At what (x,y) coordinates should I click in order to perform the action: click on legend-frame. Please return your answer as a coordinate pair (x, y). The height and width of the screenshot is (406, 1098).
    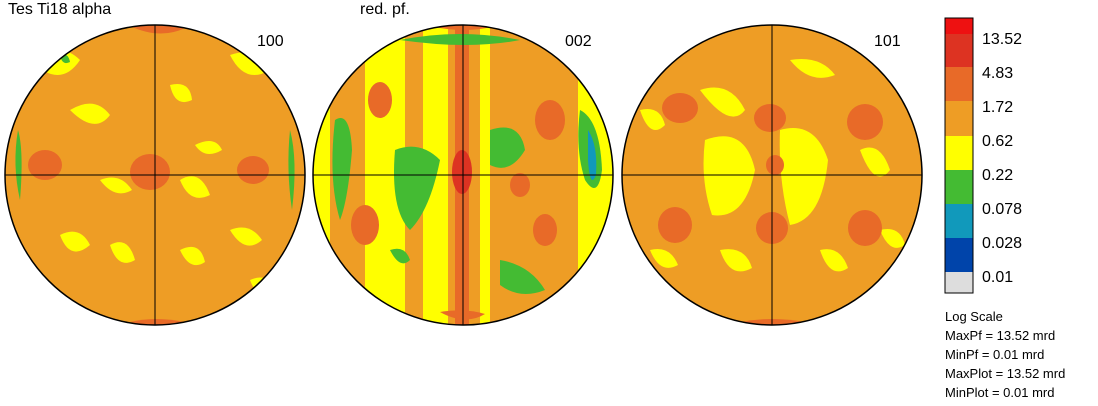
    Looking at the image, I should click on (959, 155).